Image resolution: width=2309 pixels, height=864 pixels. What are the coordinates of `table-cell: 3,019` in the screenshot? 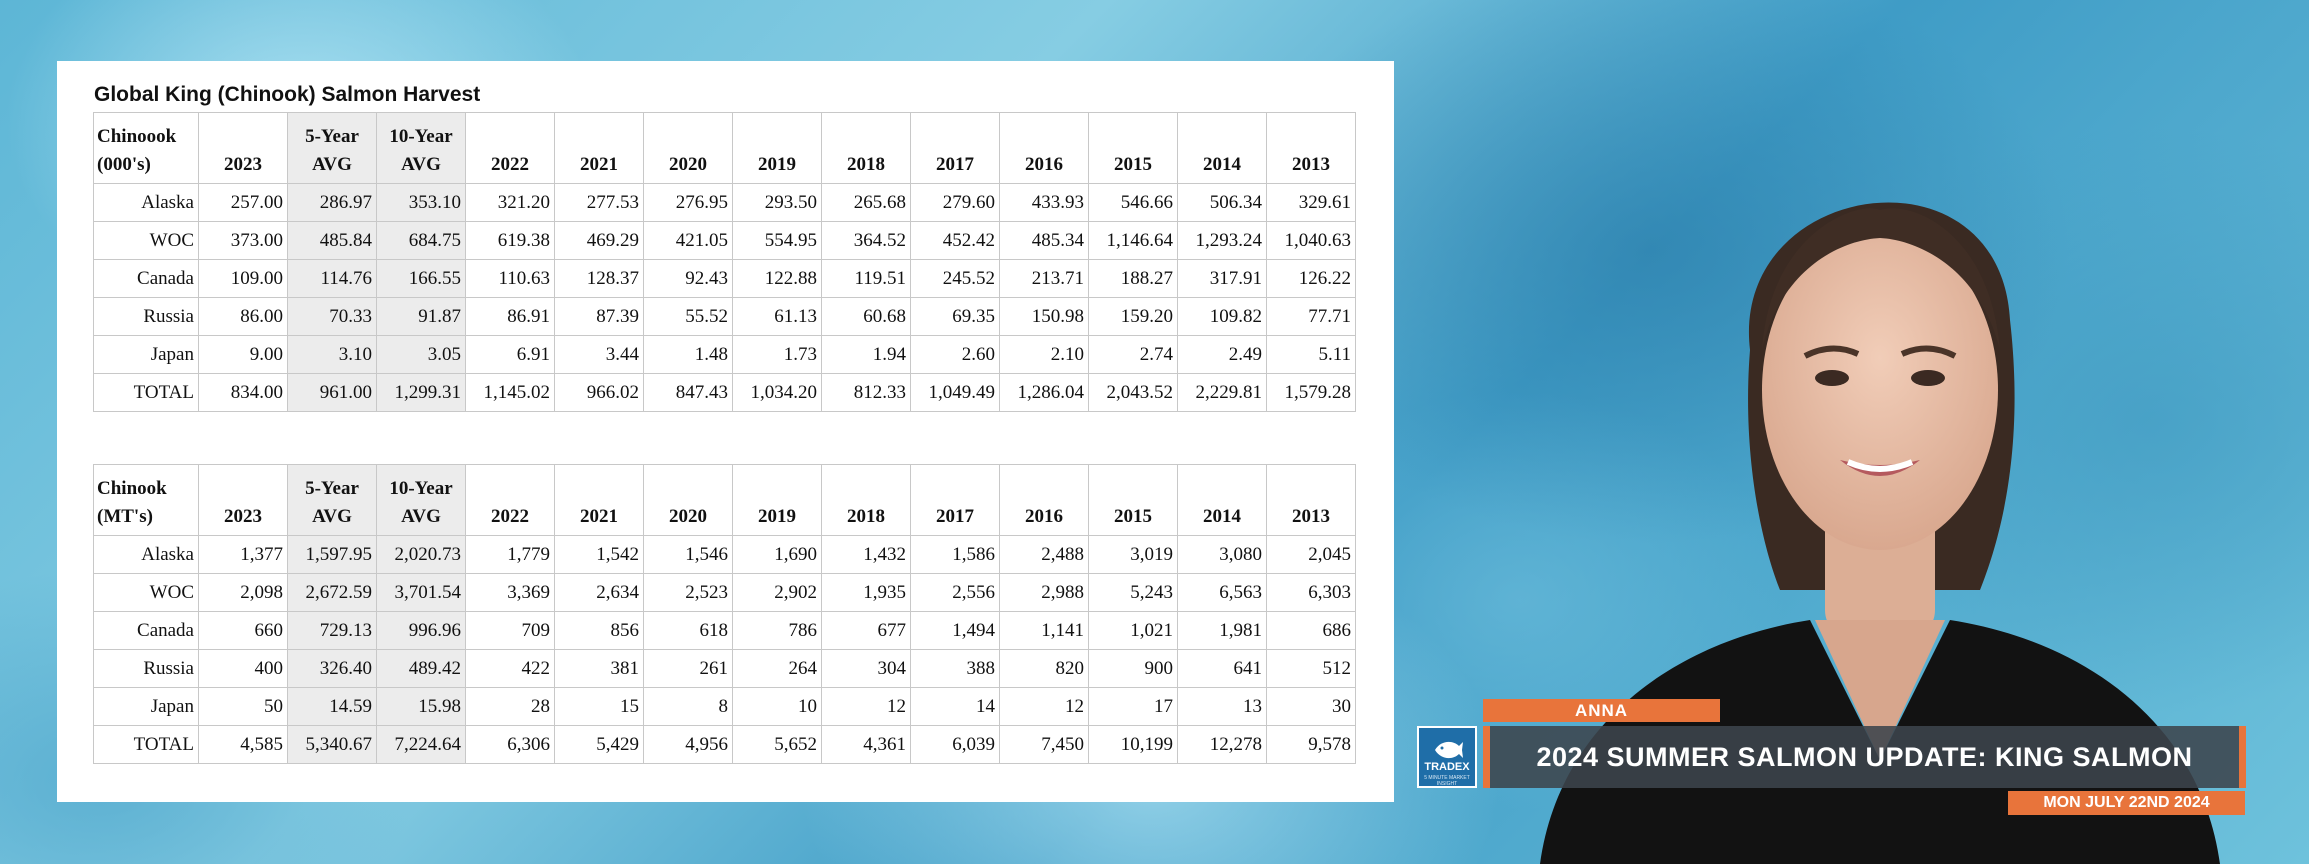 It's located at (1133, 554).